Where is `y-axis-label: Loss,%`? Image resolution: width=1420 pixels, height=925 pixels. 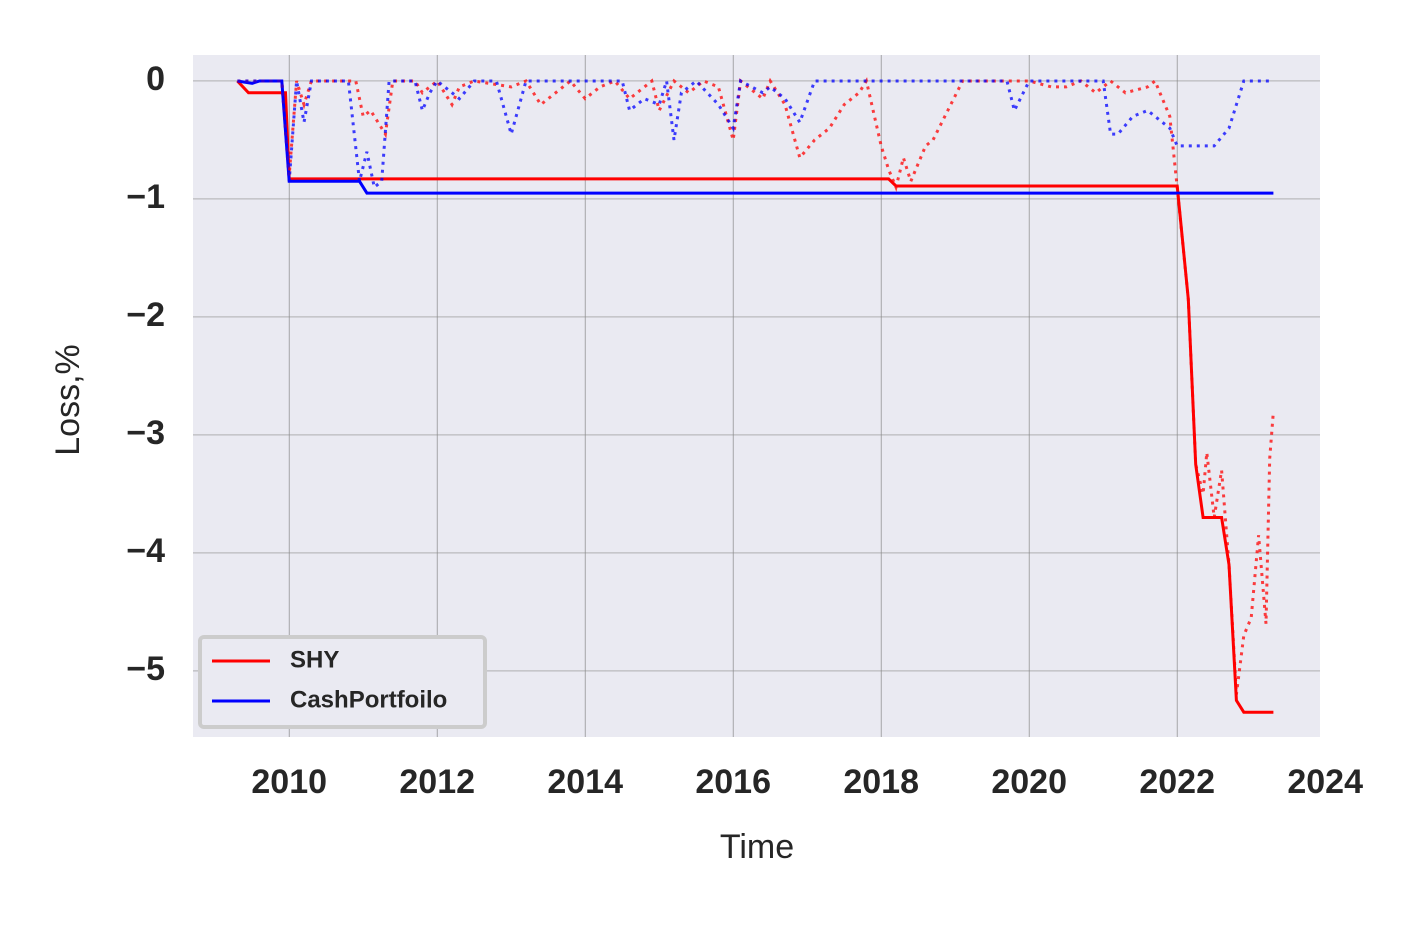
y-axis-label: Loss,% is located at coordinates (68, 400).